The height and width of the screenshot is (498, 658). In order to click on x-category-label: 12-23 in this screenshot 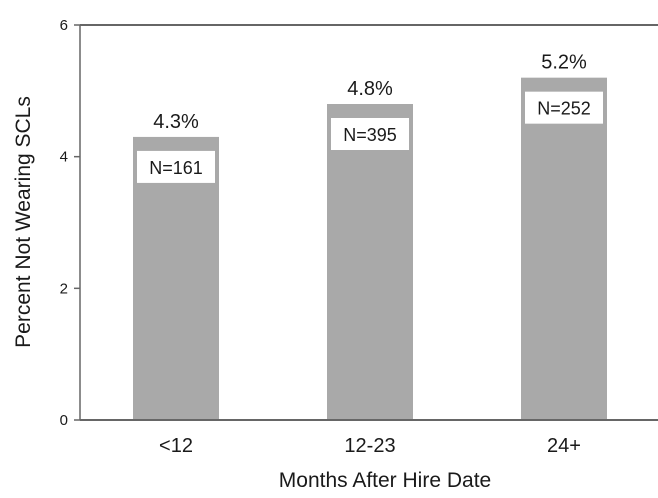, I will do `click(369, 446)`.